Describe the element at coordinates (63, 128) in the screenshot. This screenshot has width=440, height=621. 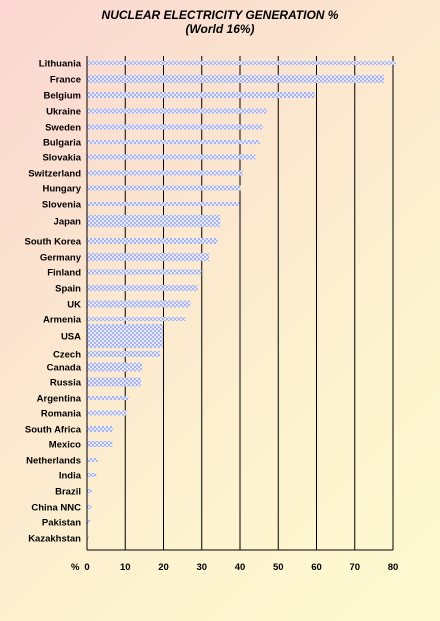
I see `category-label: Sweden` at that location.